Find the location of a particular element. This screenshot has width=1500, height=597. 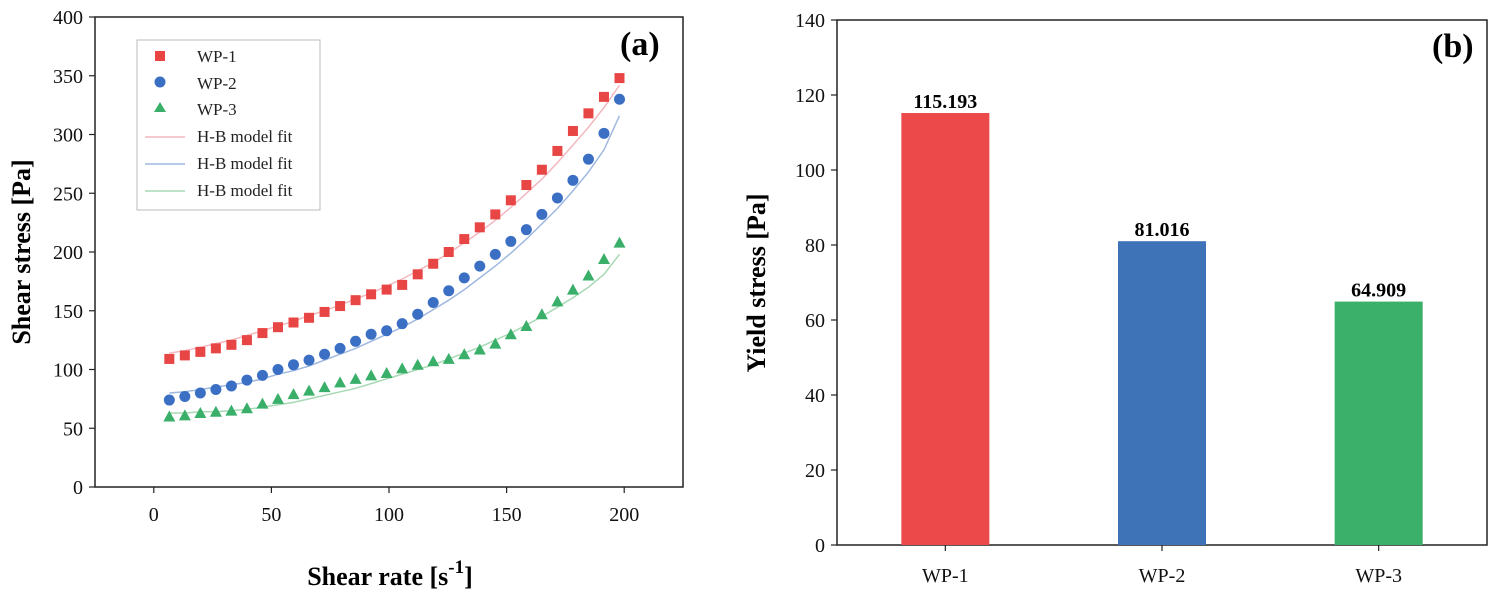

y-tick-label: 400 is located at coordinates (68, 18).